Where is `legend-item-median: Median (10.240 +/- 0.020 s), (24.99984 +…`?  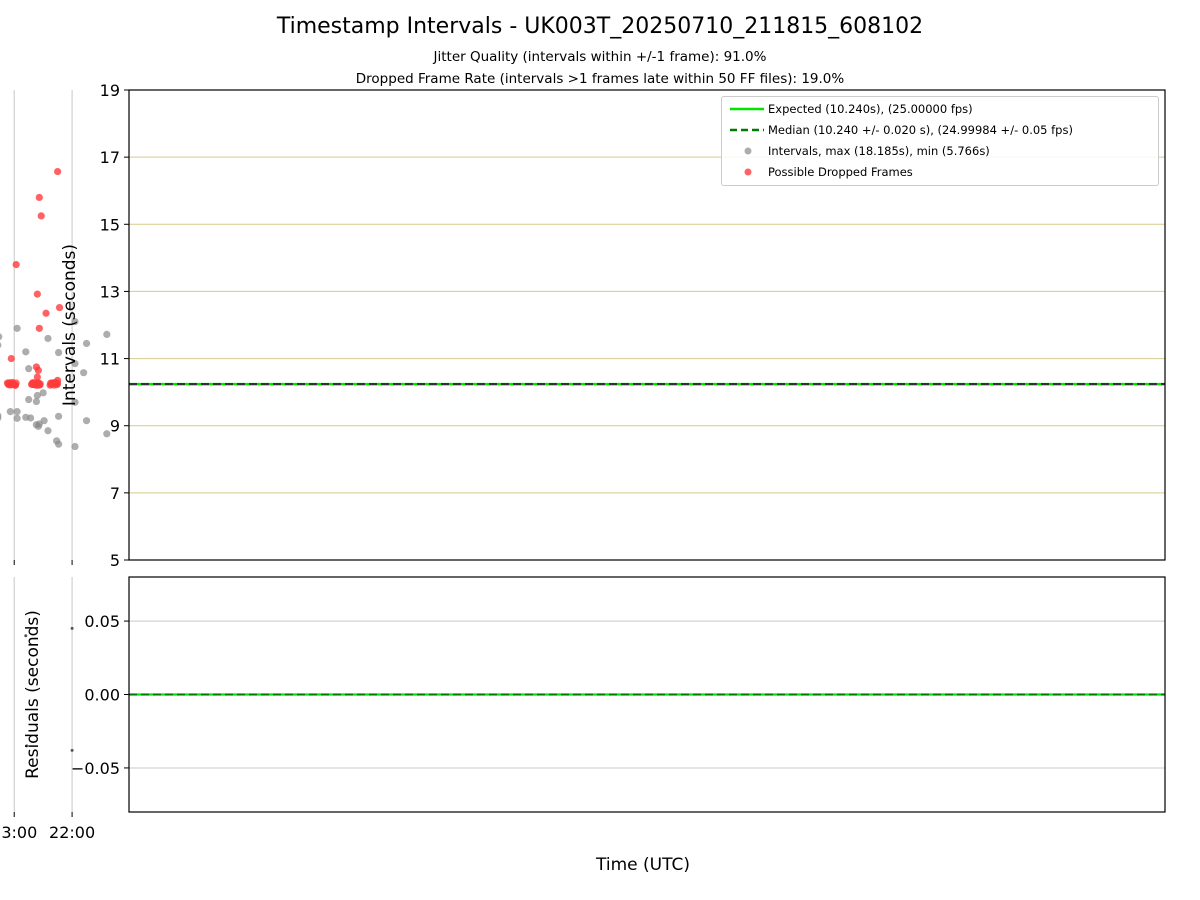
legend-item-median: Median (10.240 +/- 0.020 s), (24.99984 +… is located at coordinates (940, 130).